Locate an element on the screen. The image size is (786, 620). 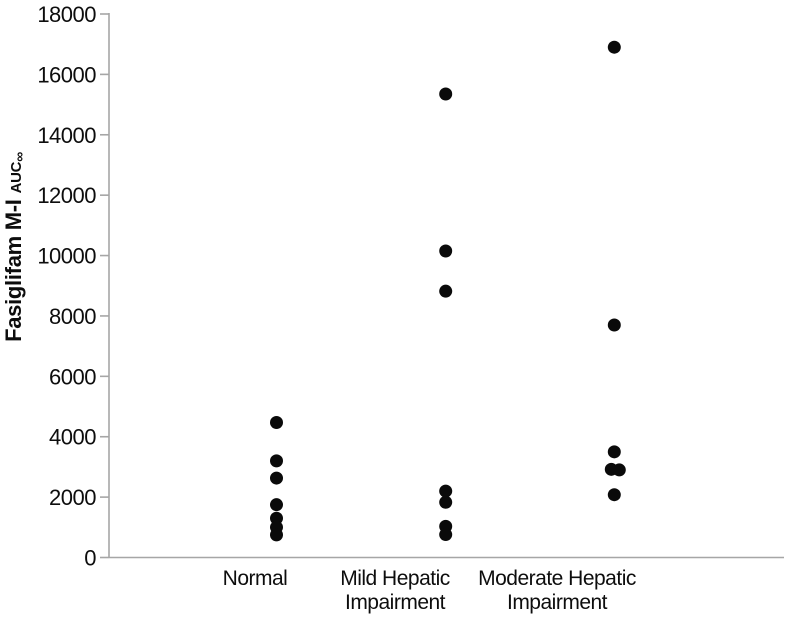
y-axis-label-infinity-subscript: ∞ is located at coordinates (19, 157).